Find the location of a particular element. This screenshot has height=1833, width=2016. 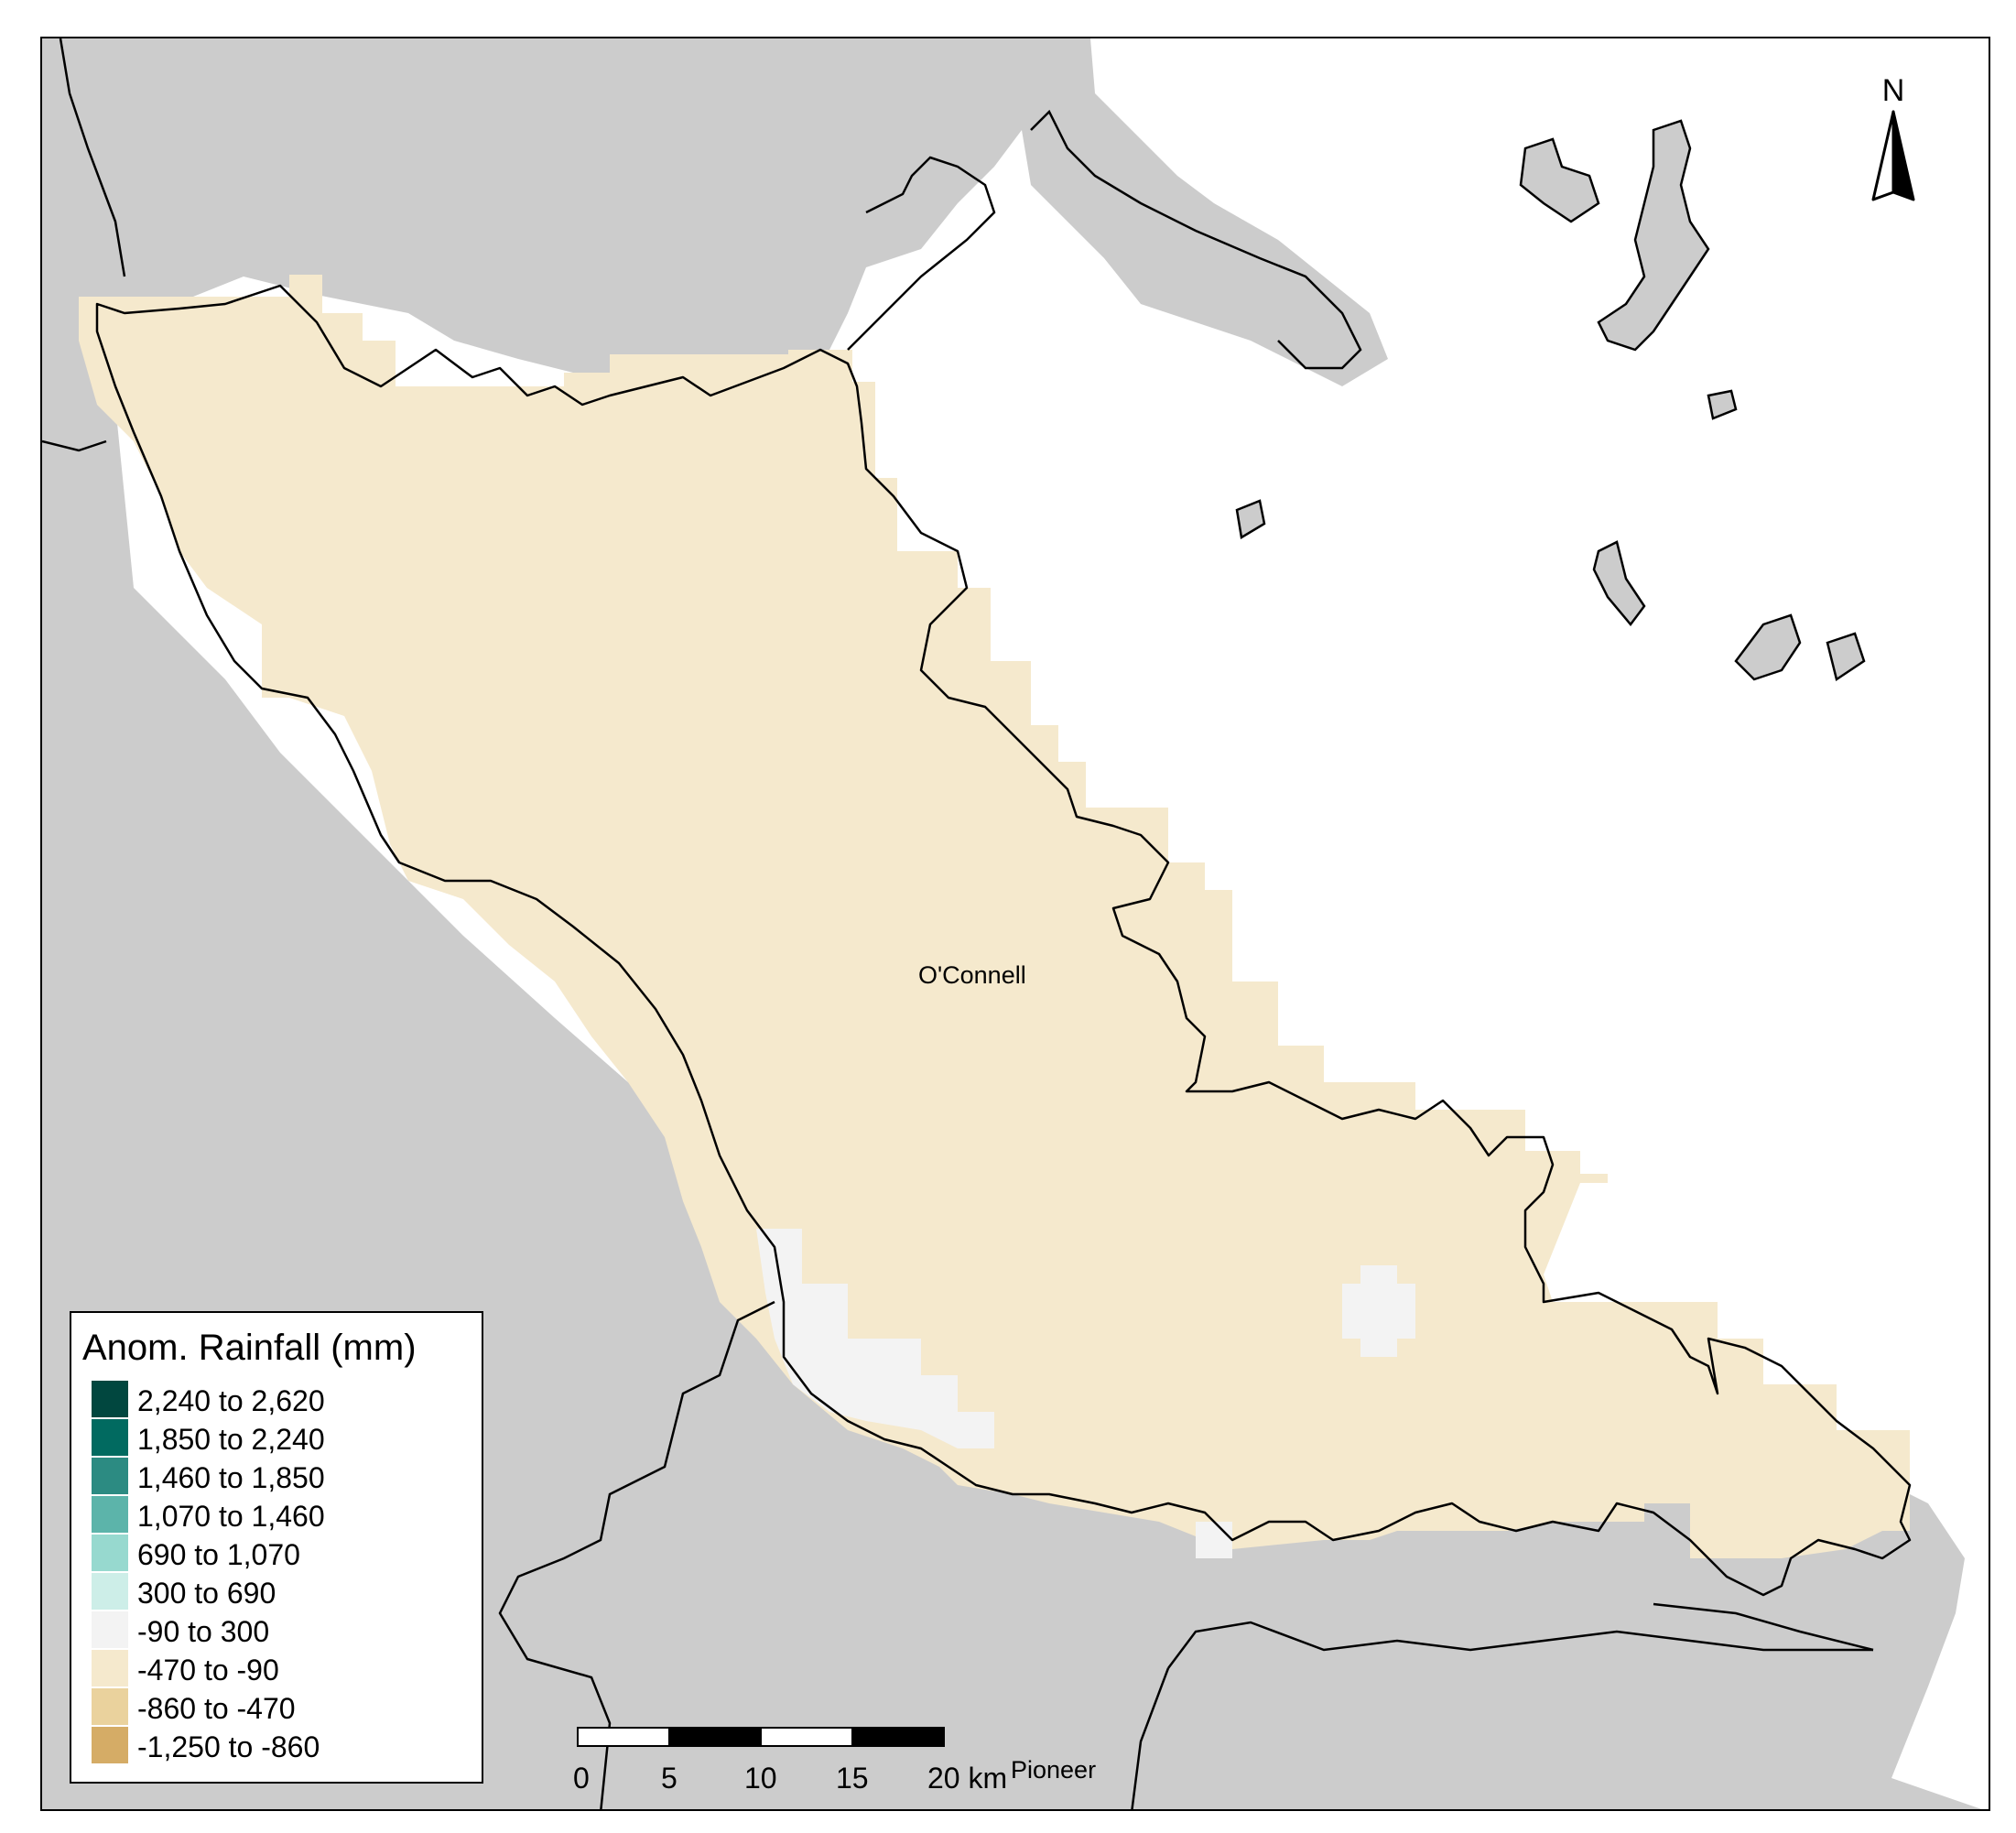

region-label-pioneer: Pioneer is located at coordinates (1054, 1770).